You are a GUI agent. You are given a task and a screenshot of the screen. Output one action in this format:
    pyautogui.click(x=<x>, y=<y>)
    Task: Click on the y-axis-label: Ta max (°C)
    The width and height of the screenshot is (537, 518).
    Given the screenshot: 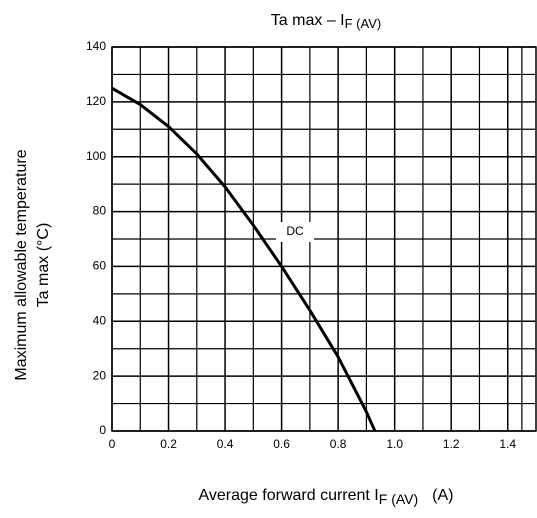 What is the action you would take?
    pyautogui.click(x=43, y=265)
    